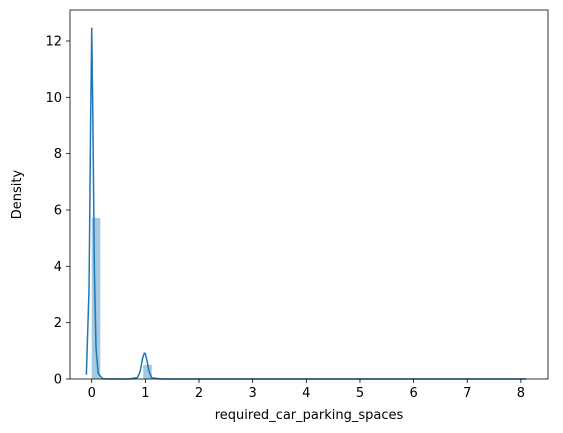  Describe the element at coordinates (199, 393) in the screenshot. I see `x-tick-label-2: 2` at that location.